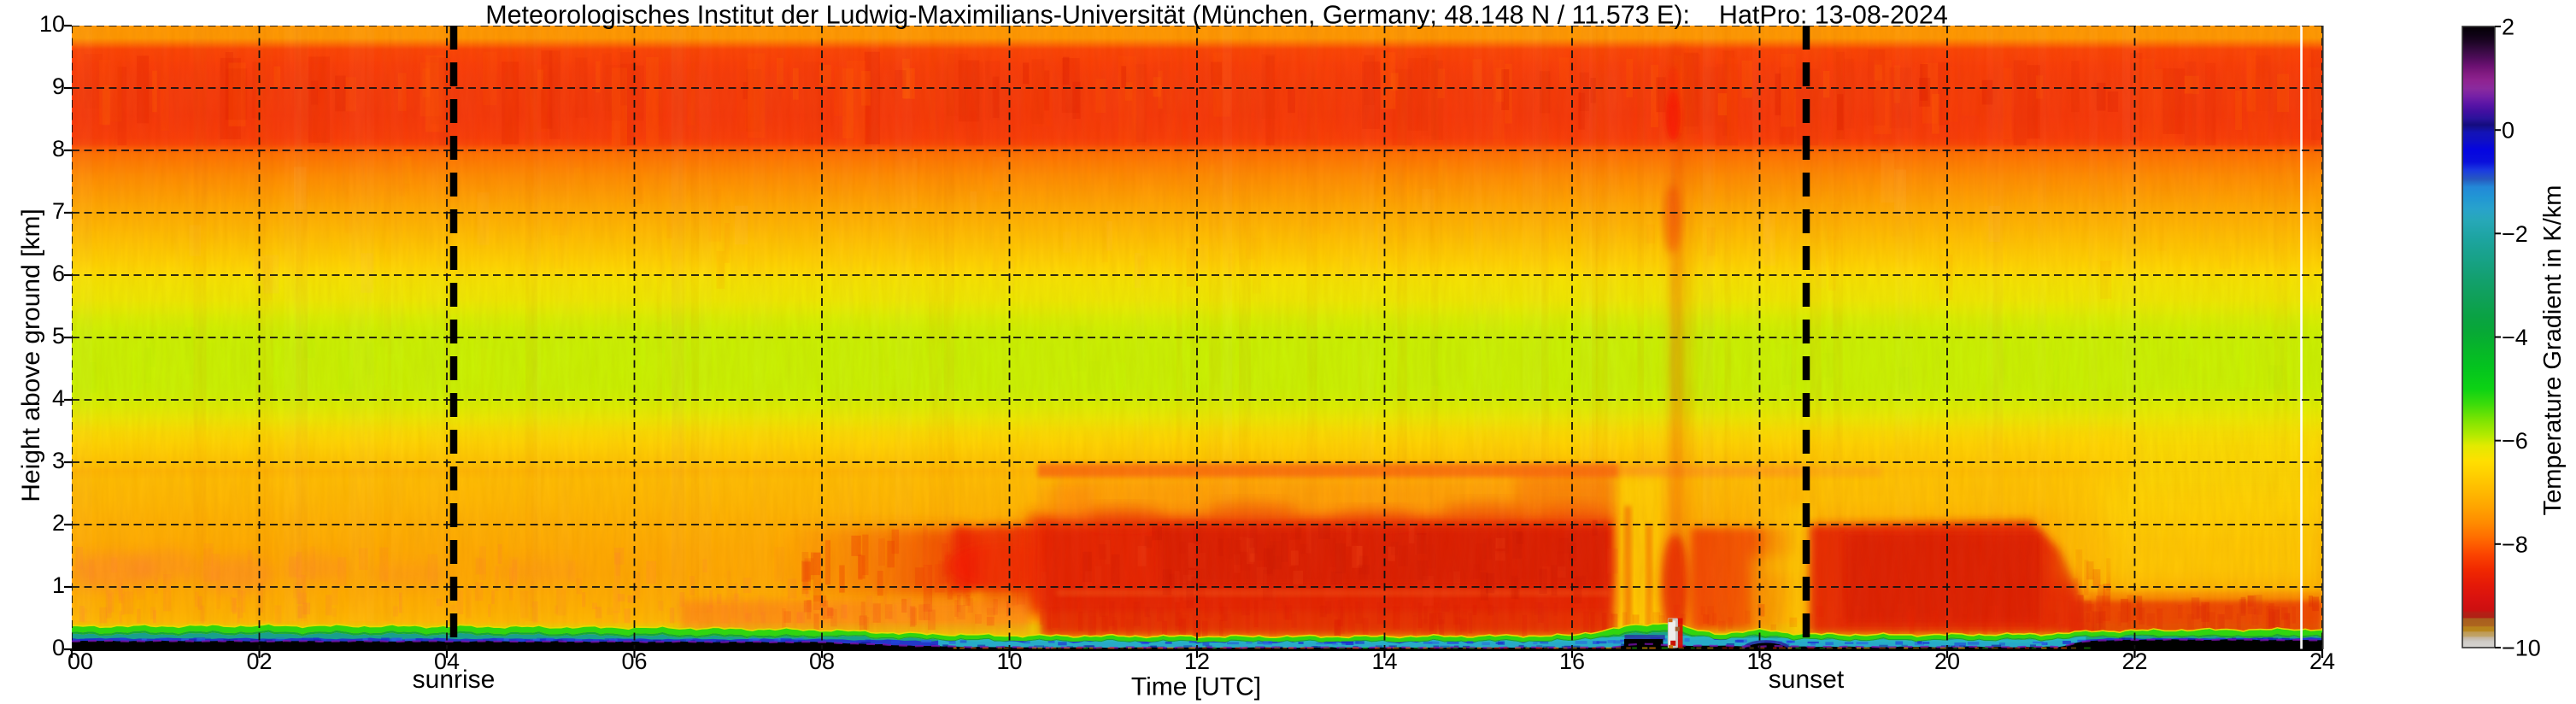  Describe the element at coordinates (2134, 661) in the screenshot. I see `svg-text: 22` at that location.